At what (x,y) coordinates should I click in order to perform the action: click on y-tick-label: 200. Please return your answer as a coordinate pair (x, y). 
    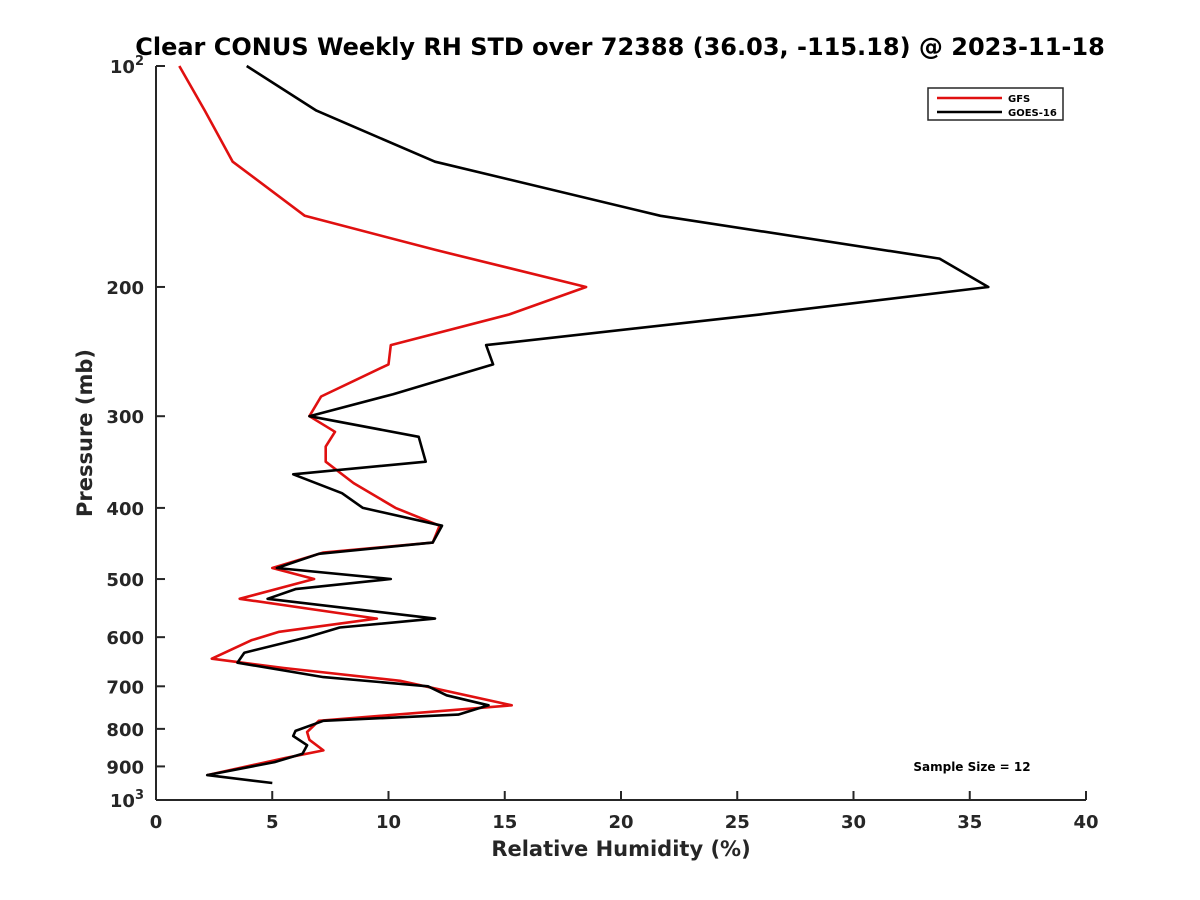
    Looking at the image, I should click on (125, 288).